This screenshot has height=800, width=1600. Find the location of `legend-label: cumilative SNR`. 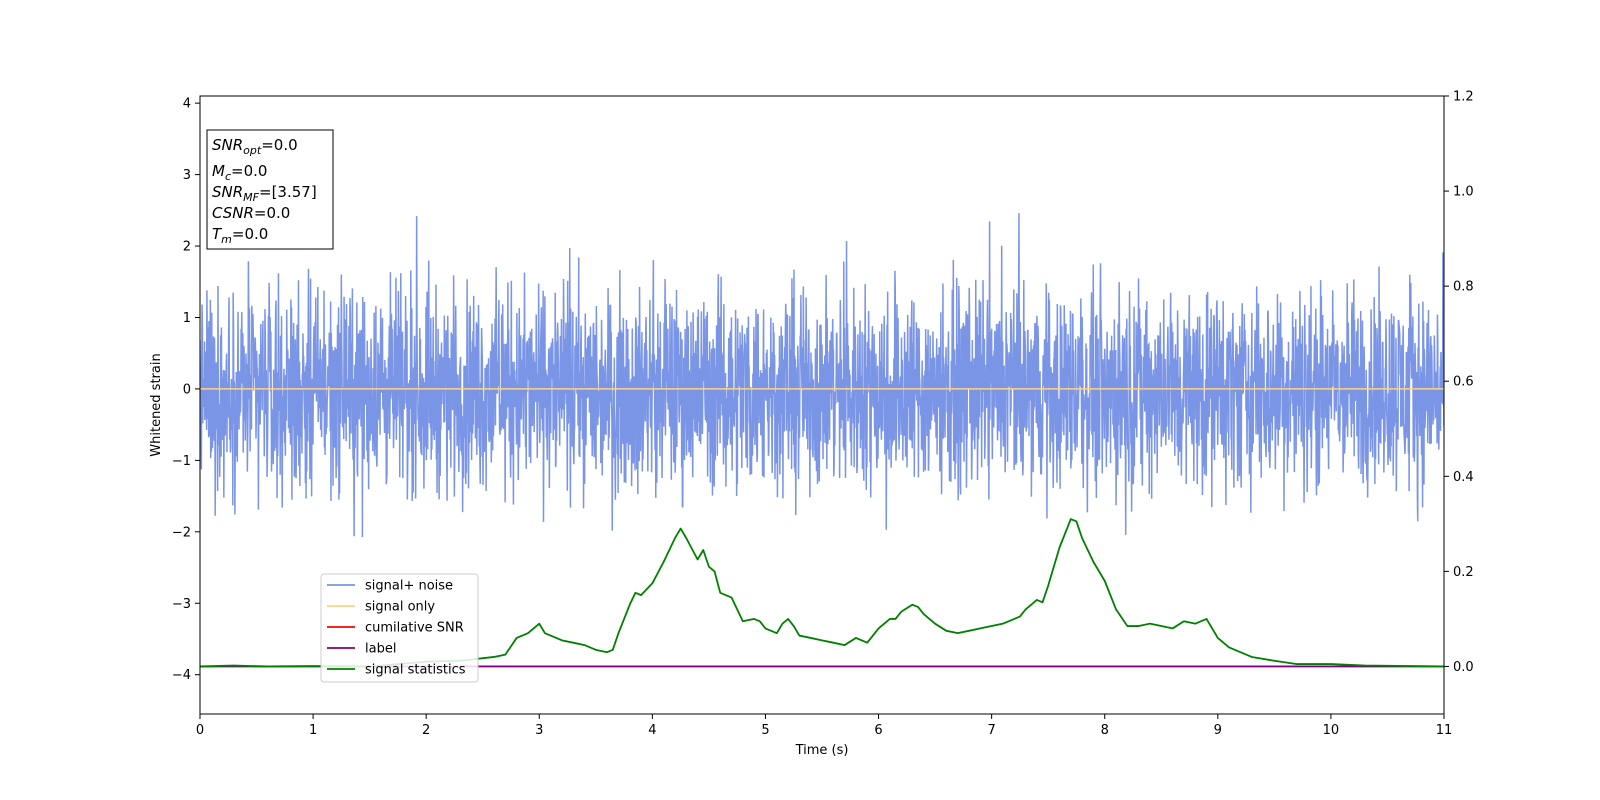

legend-label: cumilative SNR is located at coordinates (414, 628).